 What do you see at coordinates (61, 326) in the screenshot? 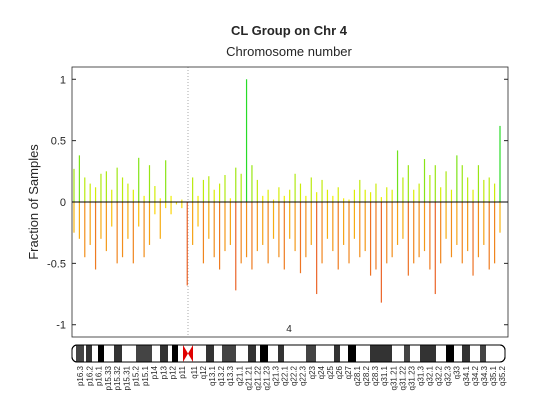
I see `y-tick-label: -1` at bounding box center [61, 326].